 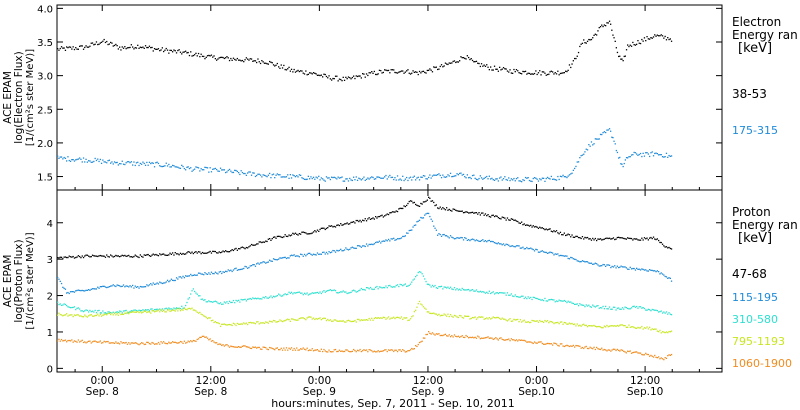 I want to click on x-tick-label-date: Sep.10, so click(x=536, y=392).